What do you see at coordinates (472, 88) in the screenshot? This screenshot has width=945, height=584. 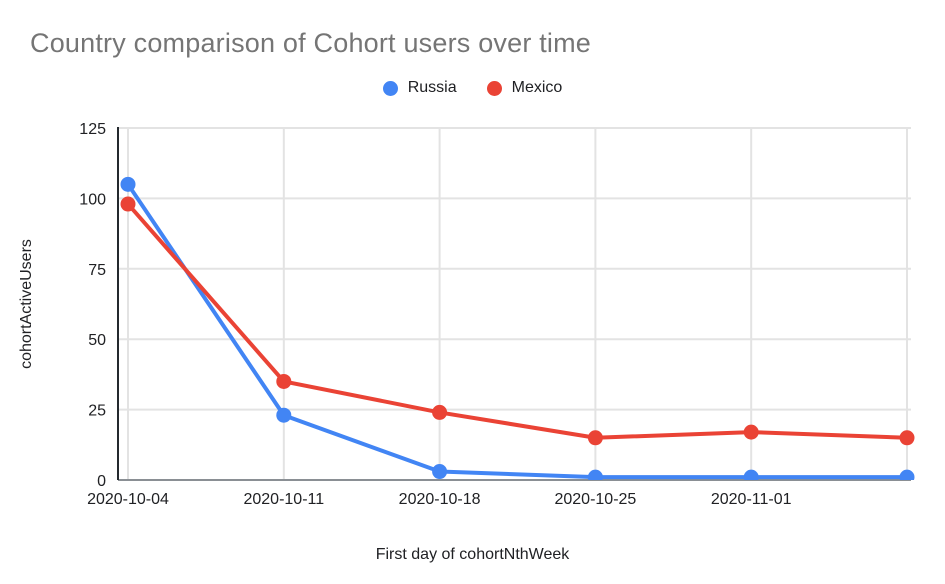 I see `chart-legend: Russia Mexico` at bounding box center [472, 88].